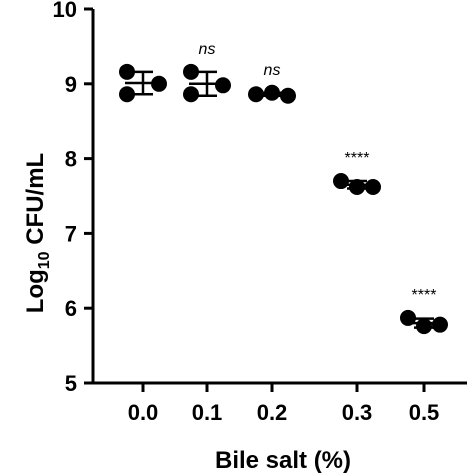 Image resolution: width=474 pixels, height=474 pixels. Describe the element at coordinates (65, 11) in the screenshot. I see `y-tick-label: 10` at that location.